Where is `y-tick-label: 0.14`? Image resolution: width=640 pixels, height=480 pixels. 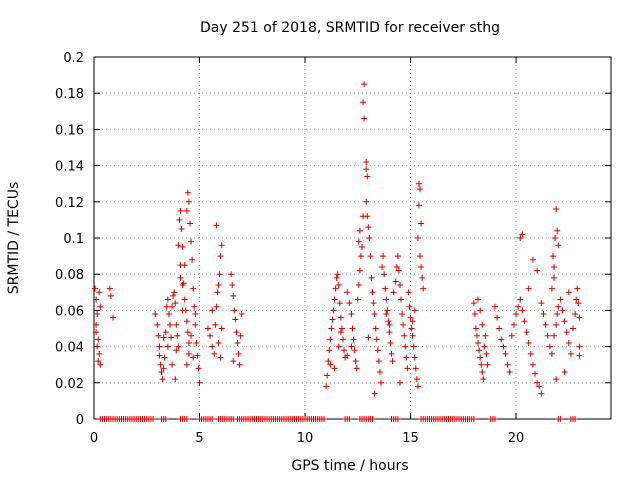 y-tick-label: 0.14 is located at coordinates (69, 167).